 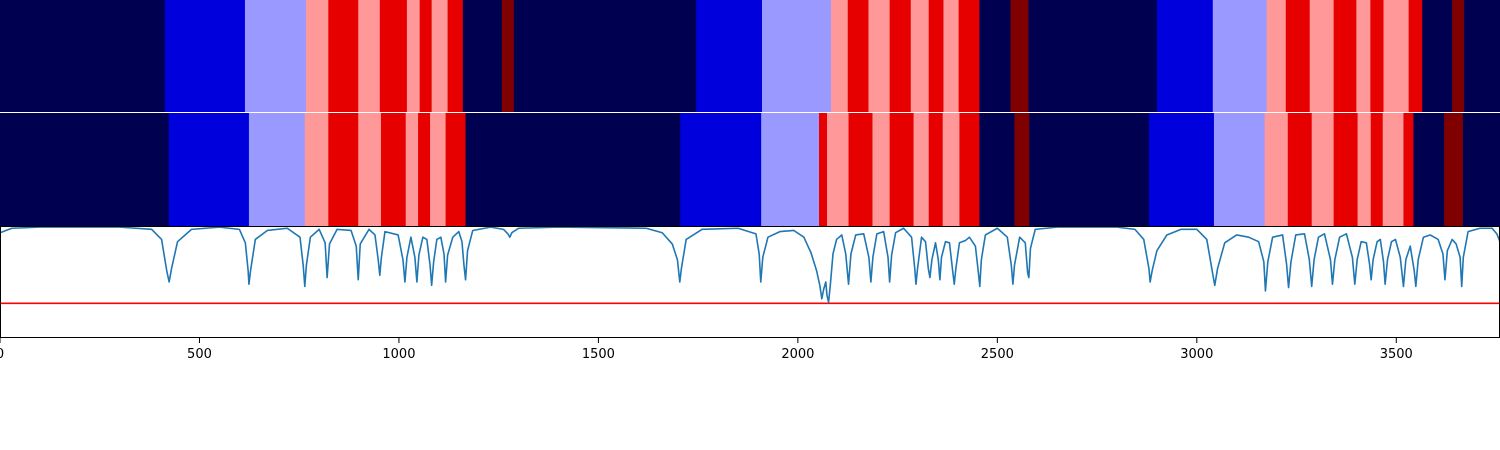 I want to click on x-tick-label-500: 500, so click(x=199, y=354).